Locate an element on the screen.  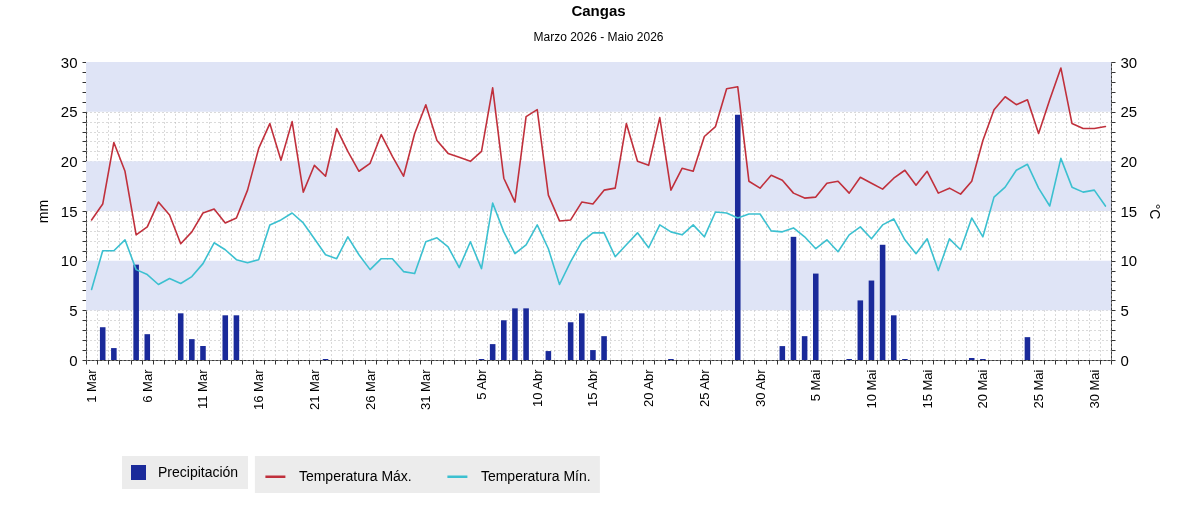
x-tick-label: 16 Mar is located at coordinates (259, 389).